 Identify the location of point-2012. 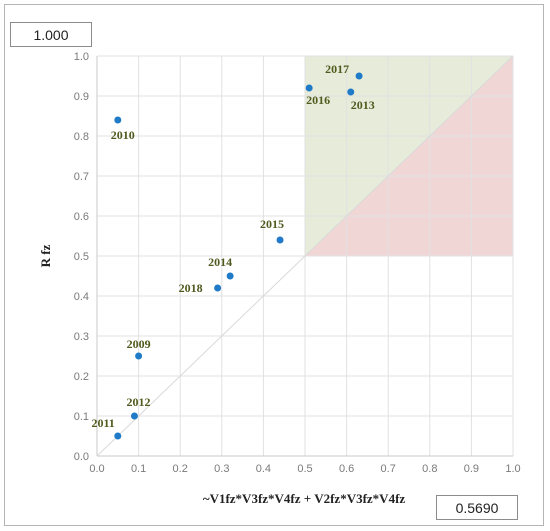
(134, 416).